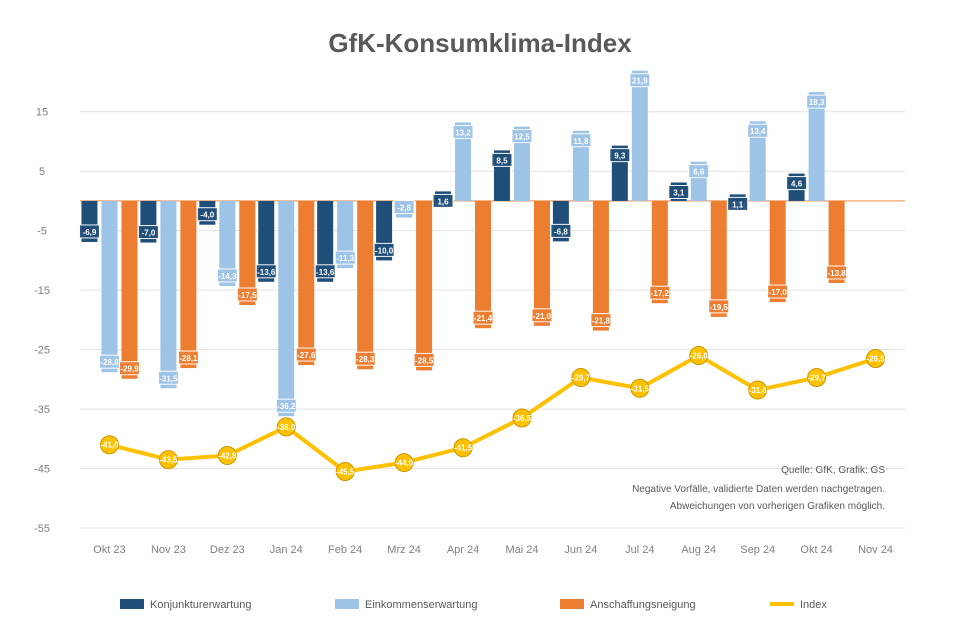 The image size is (960, 640). I want to click on data-label: -31,5, so click(168, 378).